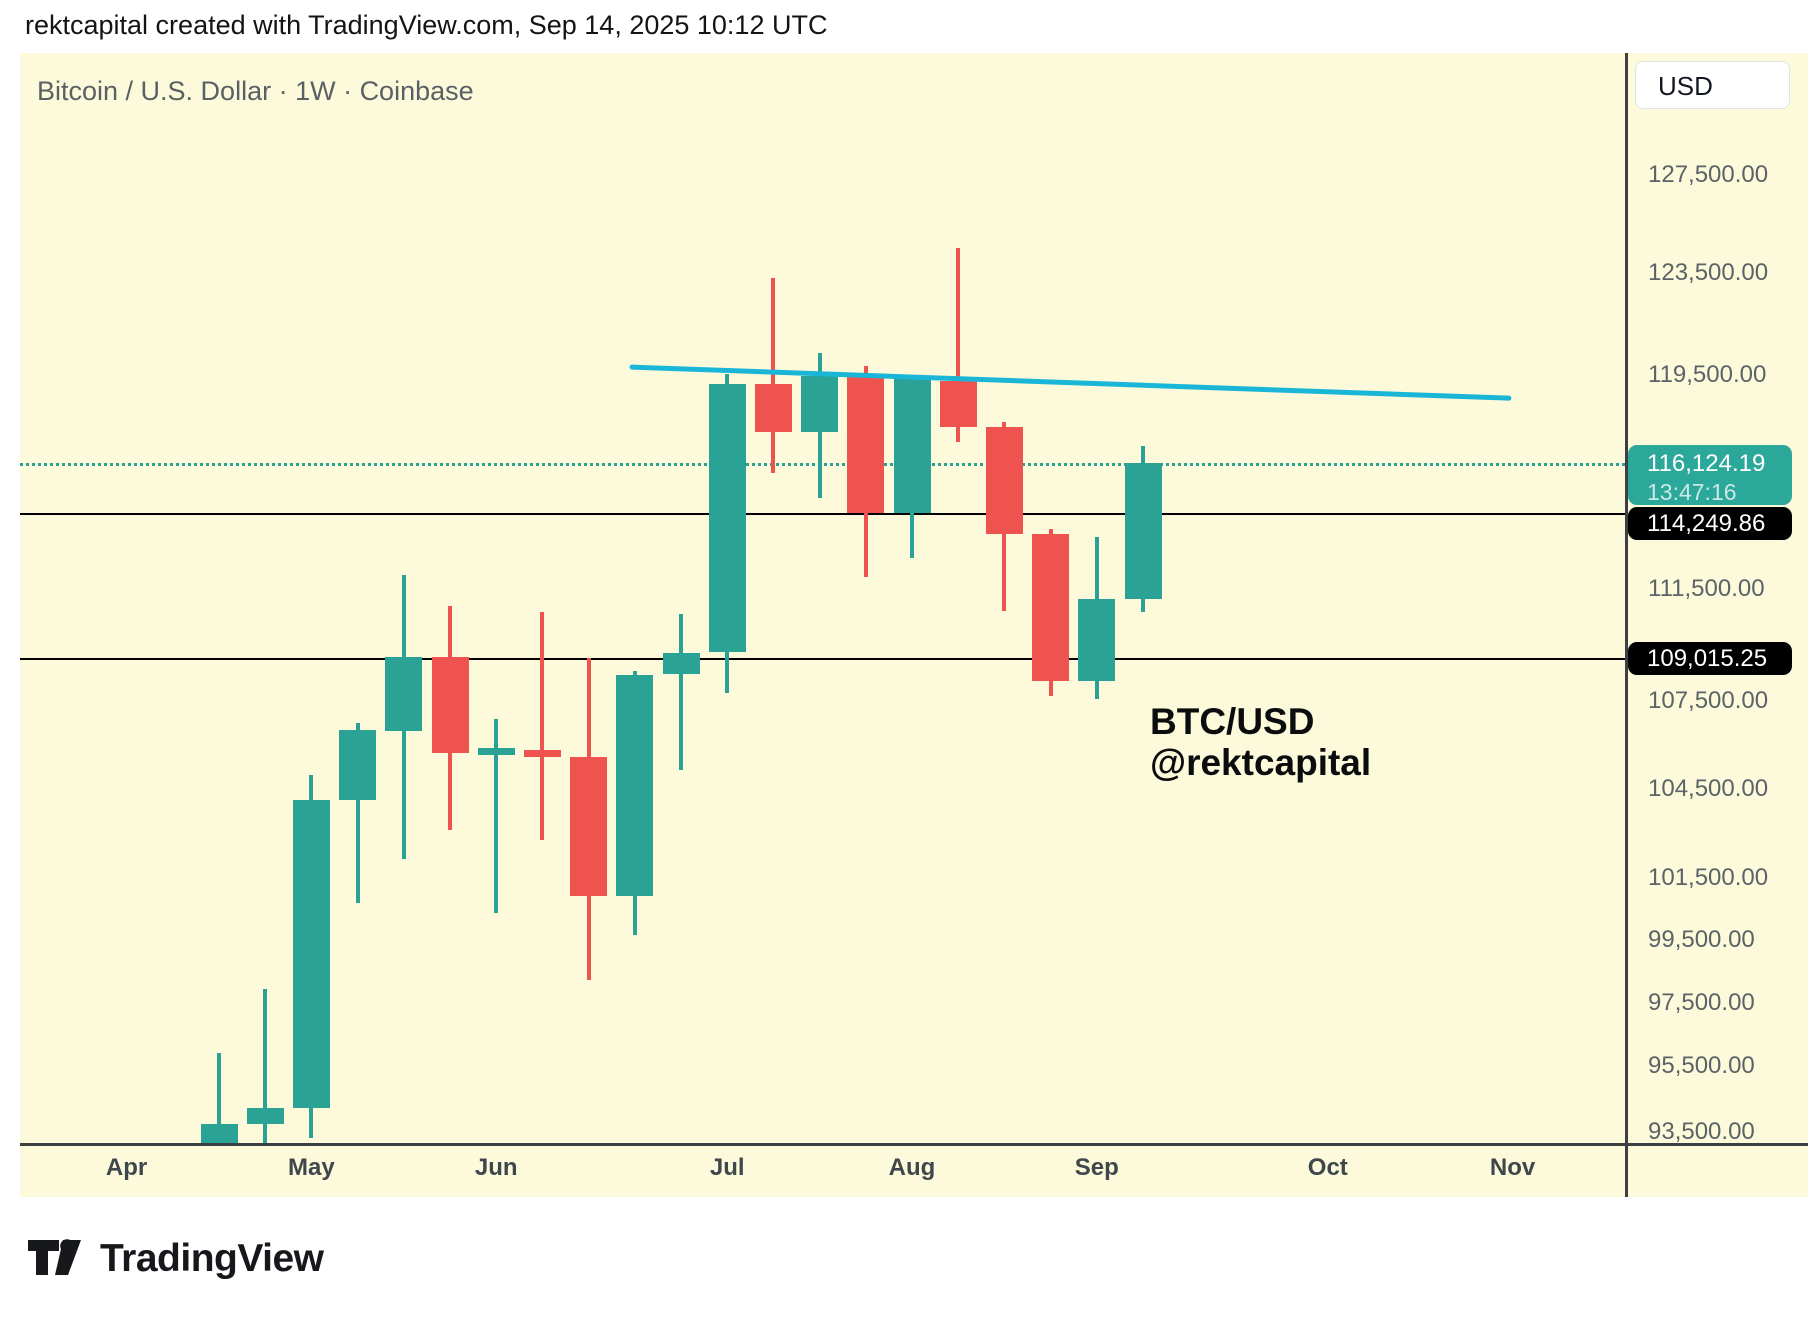 Image resolution: width=1820 pixels, height=1318 pixels. I want to click on month-label-may: May, so click(311, 1167).